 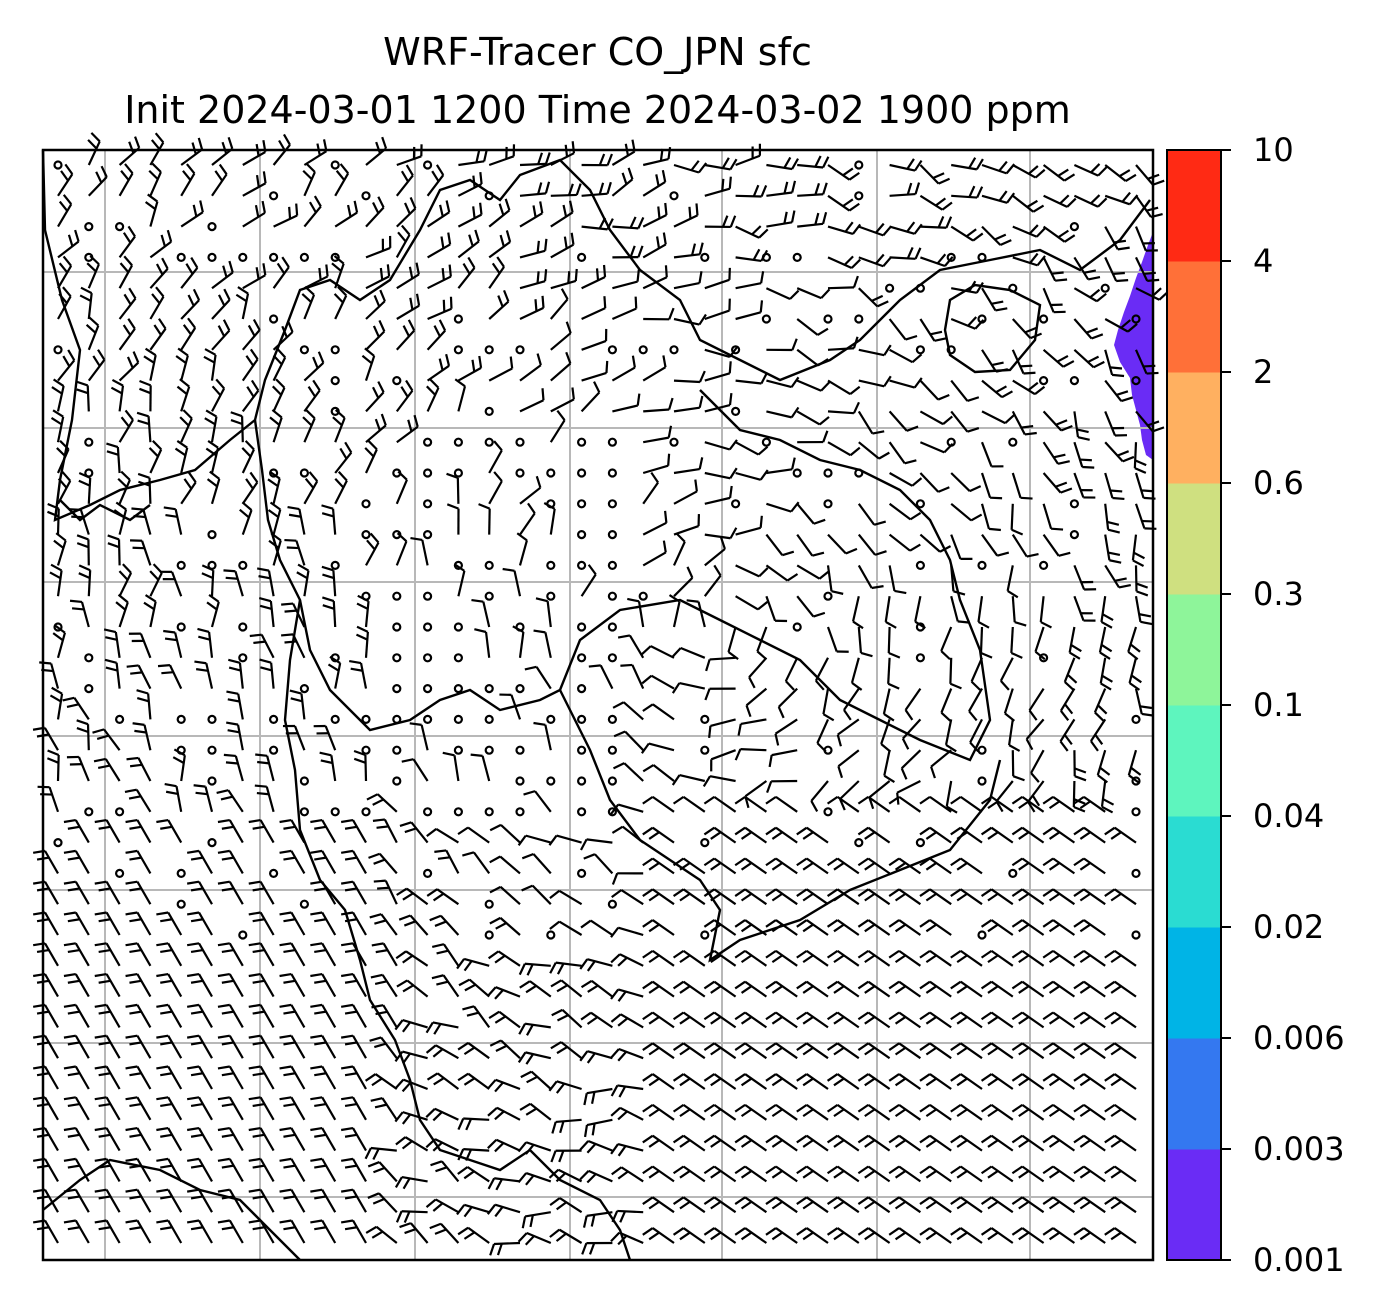 I want to click on colorbar-tick-label: 2, so click(x=1263, y=372).